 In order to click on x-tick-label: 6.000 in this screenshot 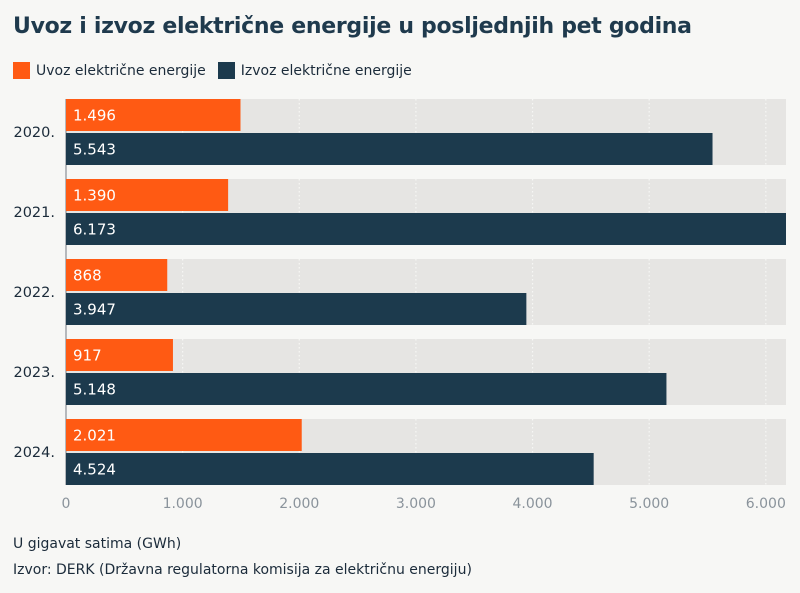, I will do `click(766, 504)`.